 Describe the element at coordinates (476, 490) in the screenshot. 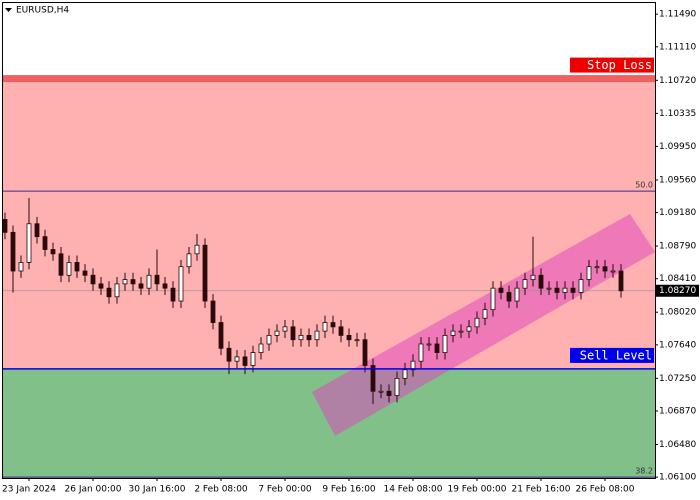

I see `x-tick-label: 19 Feb 00:00` at that location.